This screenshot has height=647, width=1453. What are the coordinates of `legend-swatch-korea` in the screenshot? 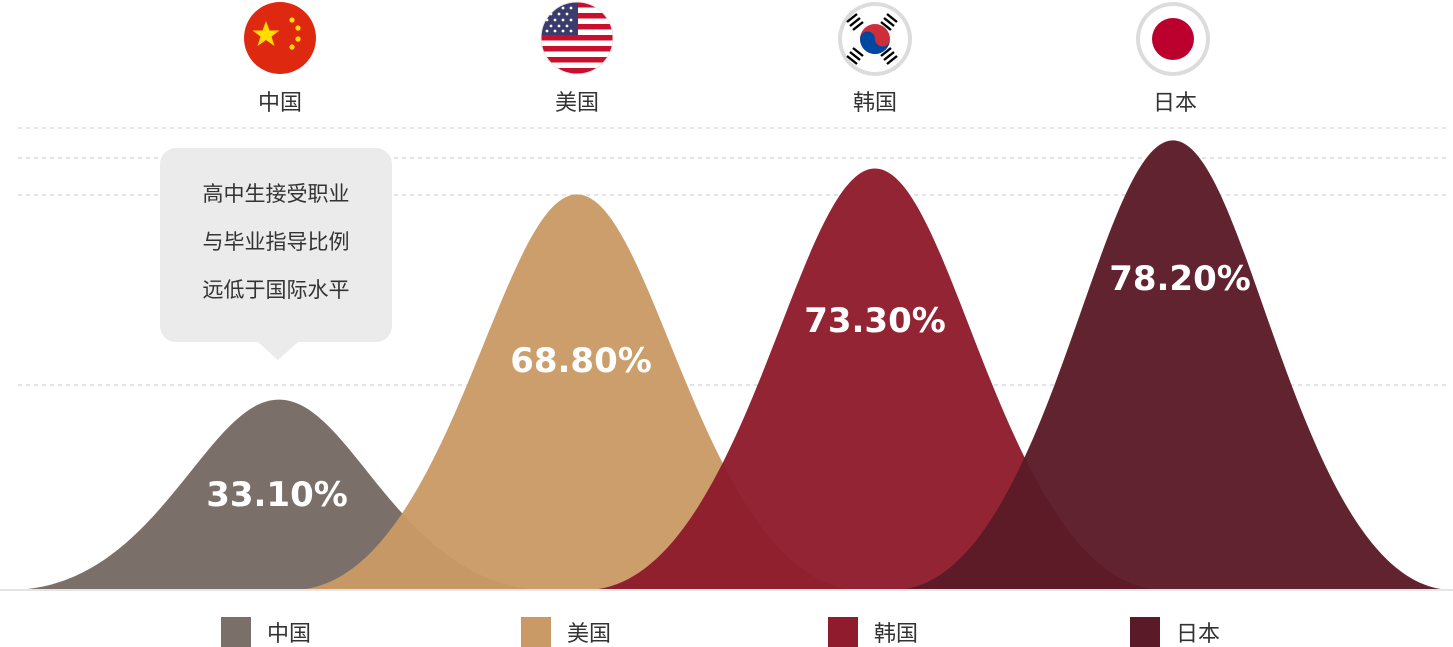 It's located at (843, 632).